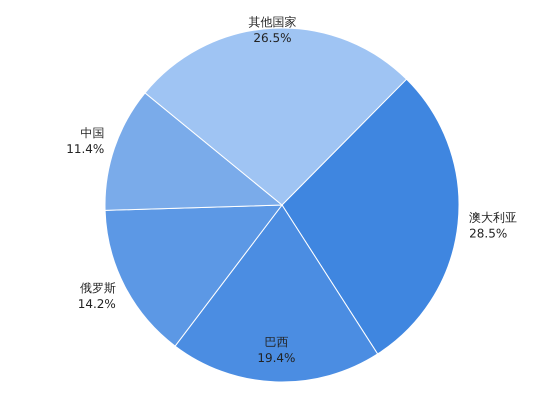 Image resolution: width=560 pixels, height=406 pixels. What do you see at coordinates (488, 233) in the screenshot?
I see `data-label: 28.5%` at bounding box center [488, 233].